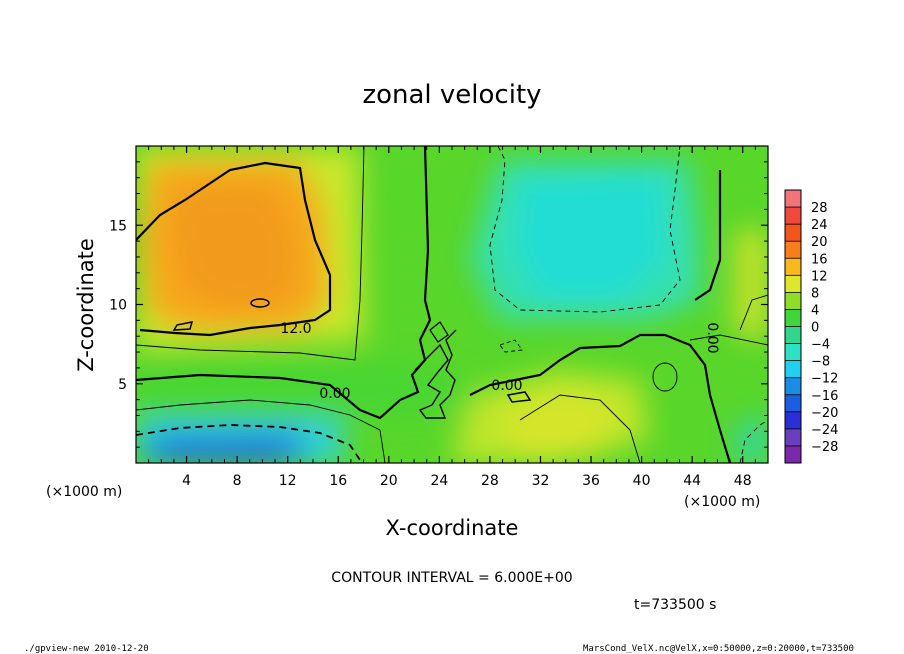  I want to click on y-axis-unit: (×1000 m), so click(84, 492).